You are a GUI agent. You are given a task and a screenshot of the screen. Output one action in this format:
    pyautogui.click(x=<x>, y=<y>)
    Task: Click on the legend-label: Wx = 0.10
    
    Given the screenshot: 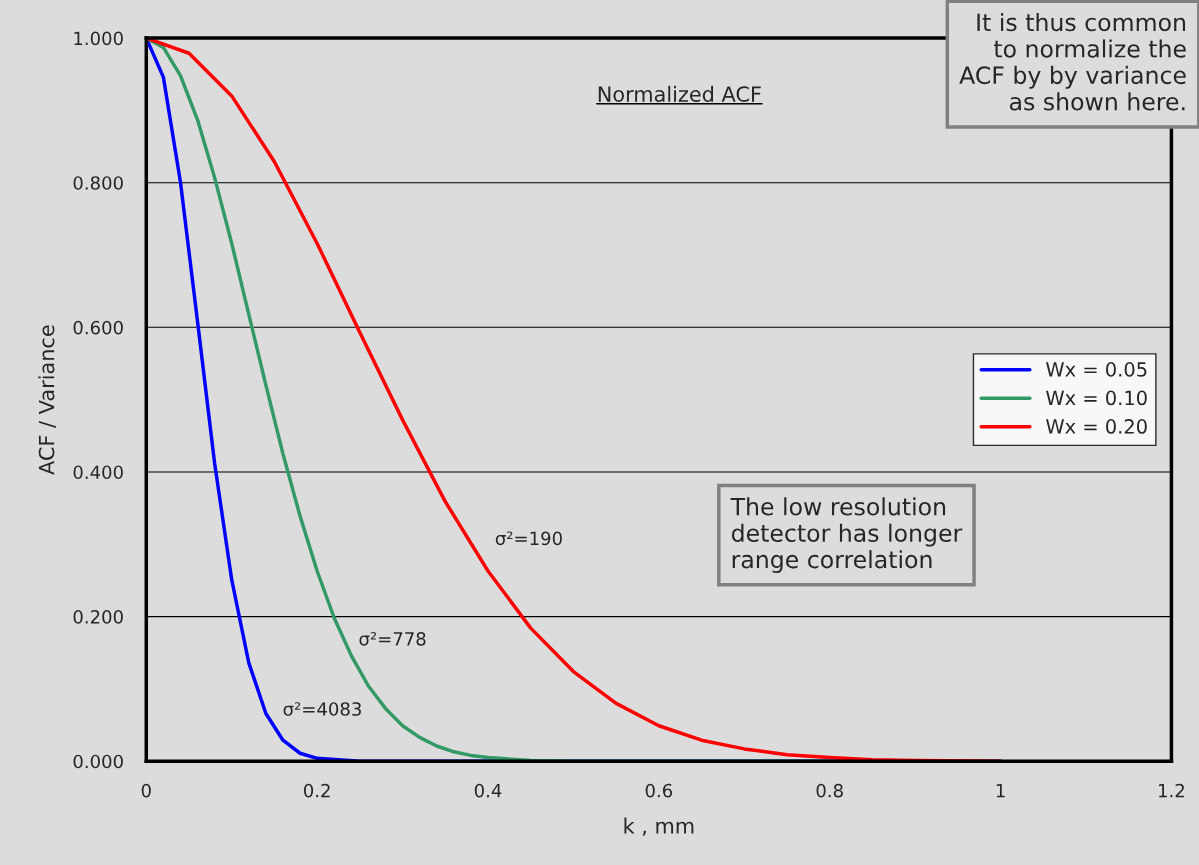 What is the action you would take?
    pyautogui.click(x=1096, y=398)
    